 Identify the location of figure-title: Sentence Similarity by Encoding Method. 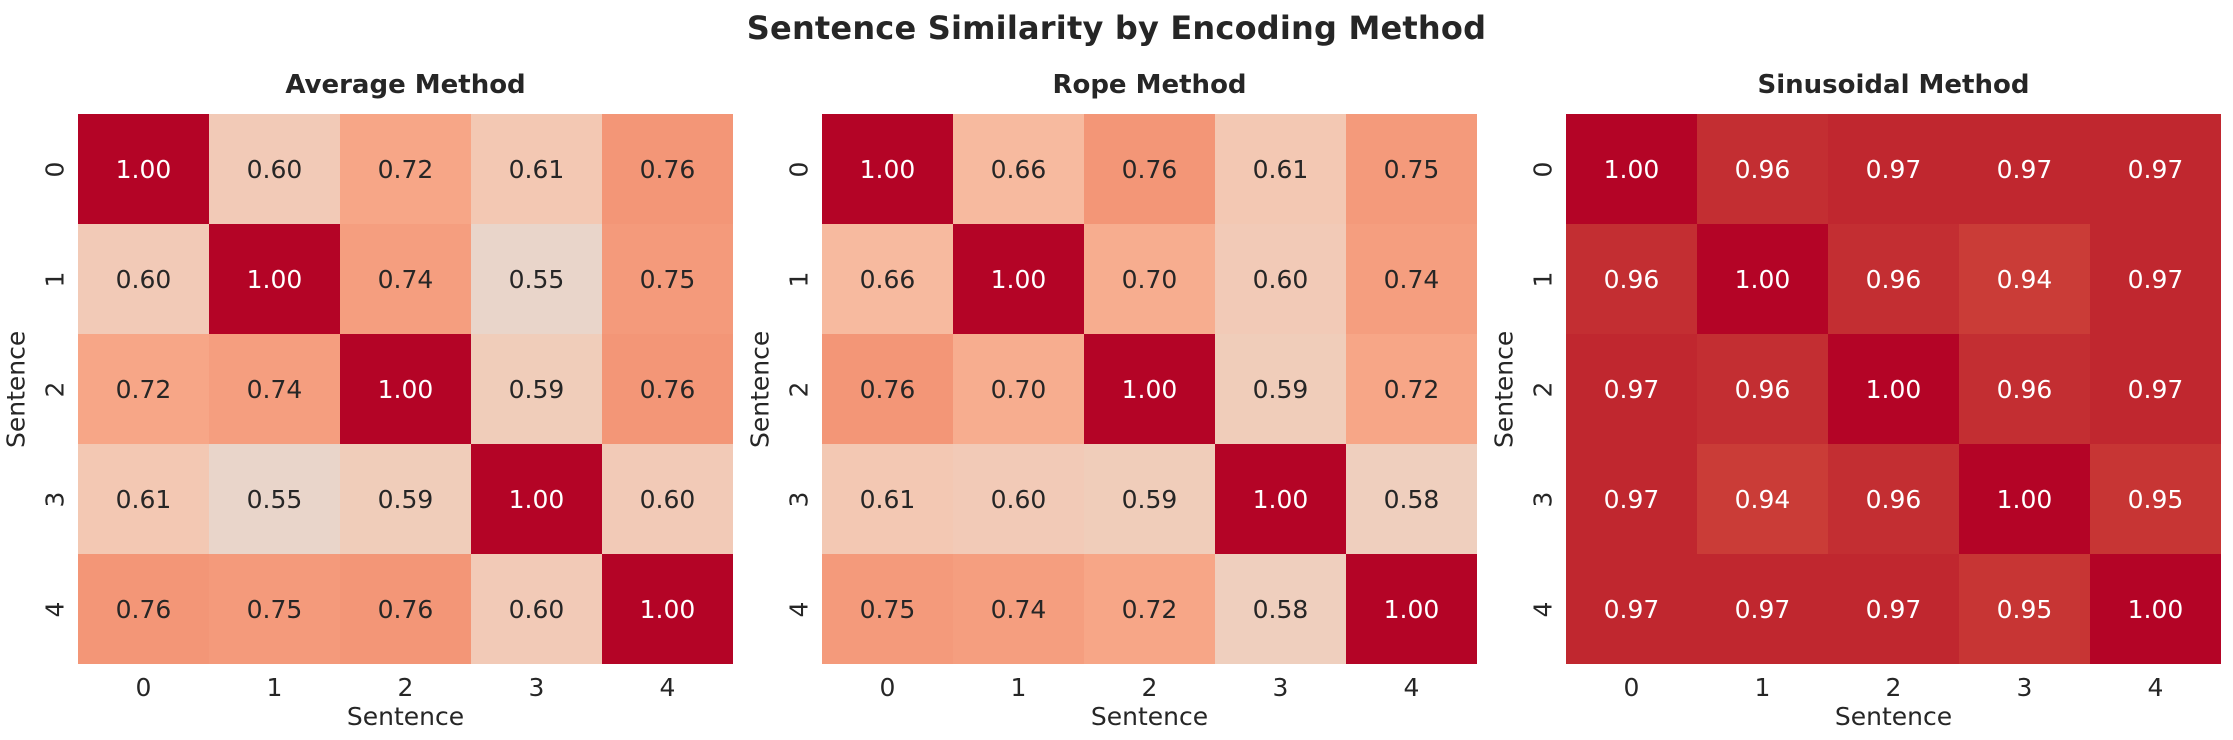
(1116, 28).